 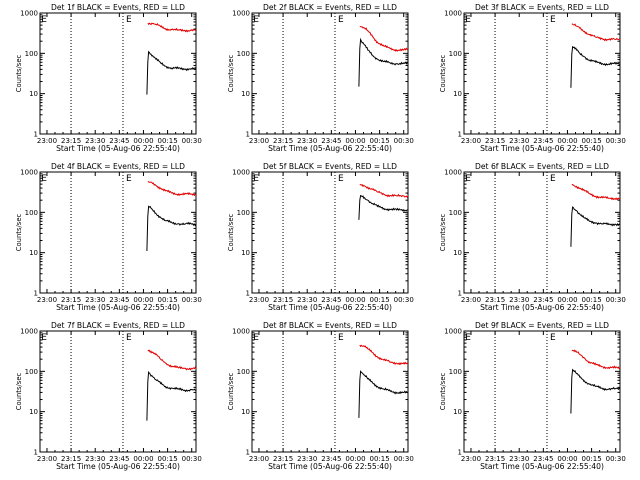 I want to click on panel-title: Det 9f BLACK = Events, RED = LLD, so click(x=542, y=325).